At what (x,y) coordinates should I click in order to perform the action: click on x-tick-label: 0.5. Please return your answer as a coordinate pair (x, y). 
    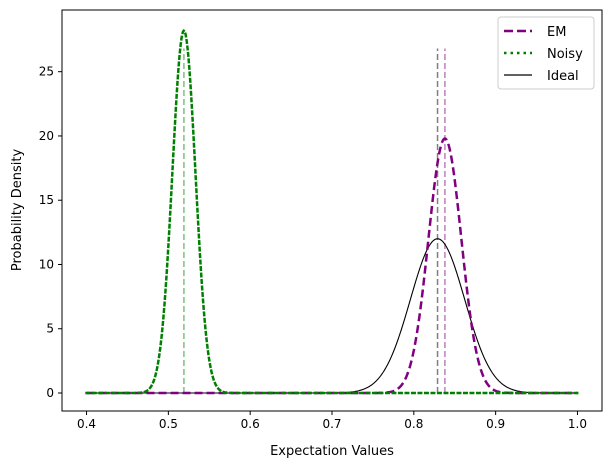
    Looking at the image, I should click on (168, 424).